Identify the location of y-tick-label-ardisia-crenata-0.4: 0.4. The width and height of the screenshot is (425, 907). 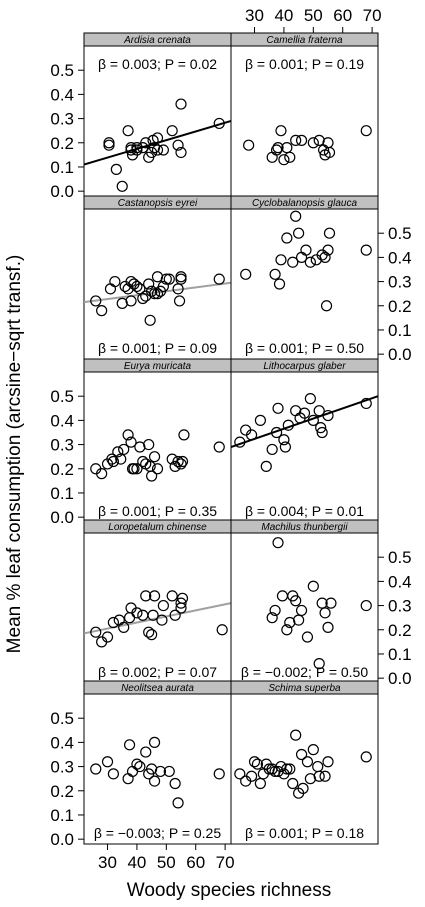
(62, 94).